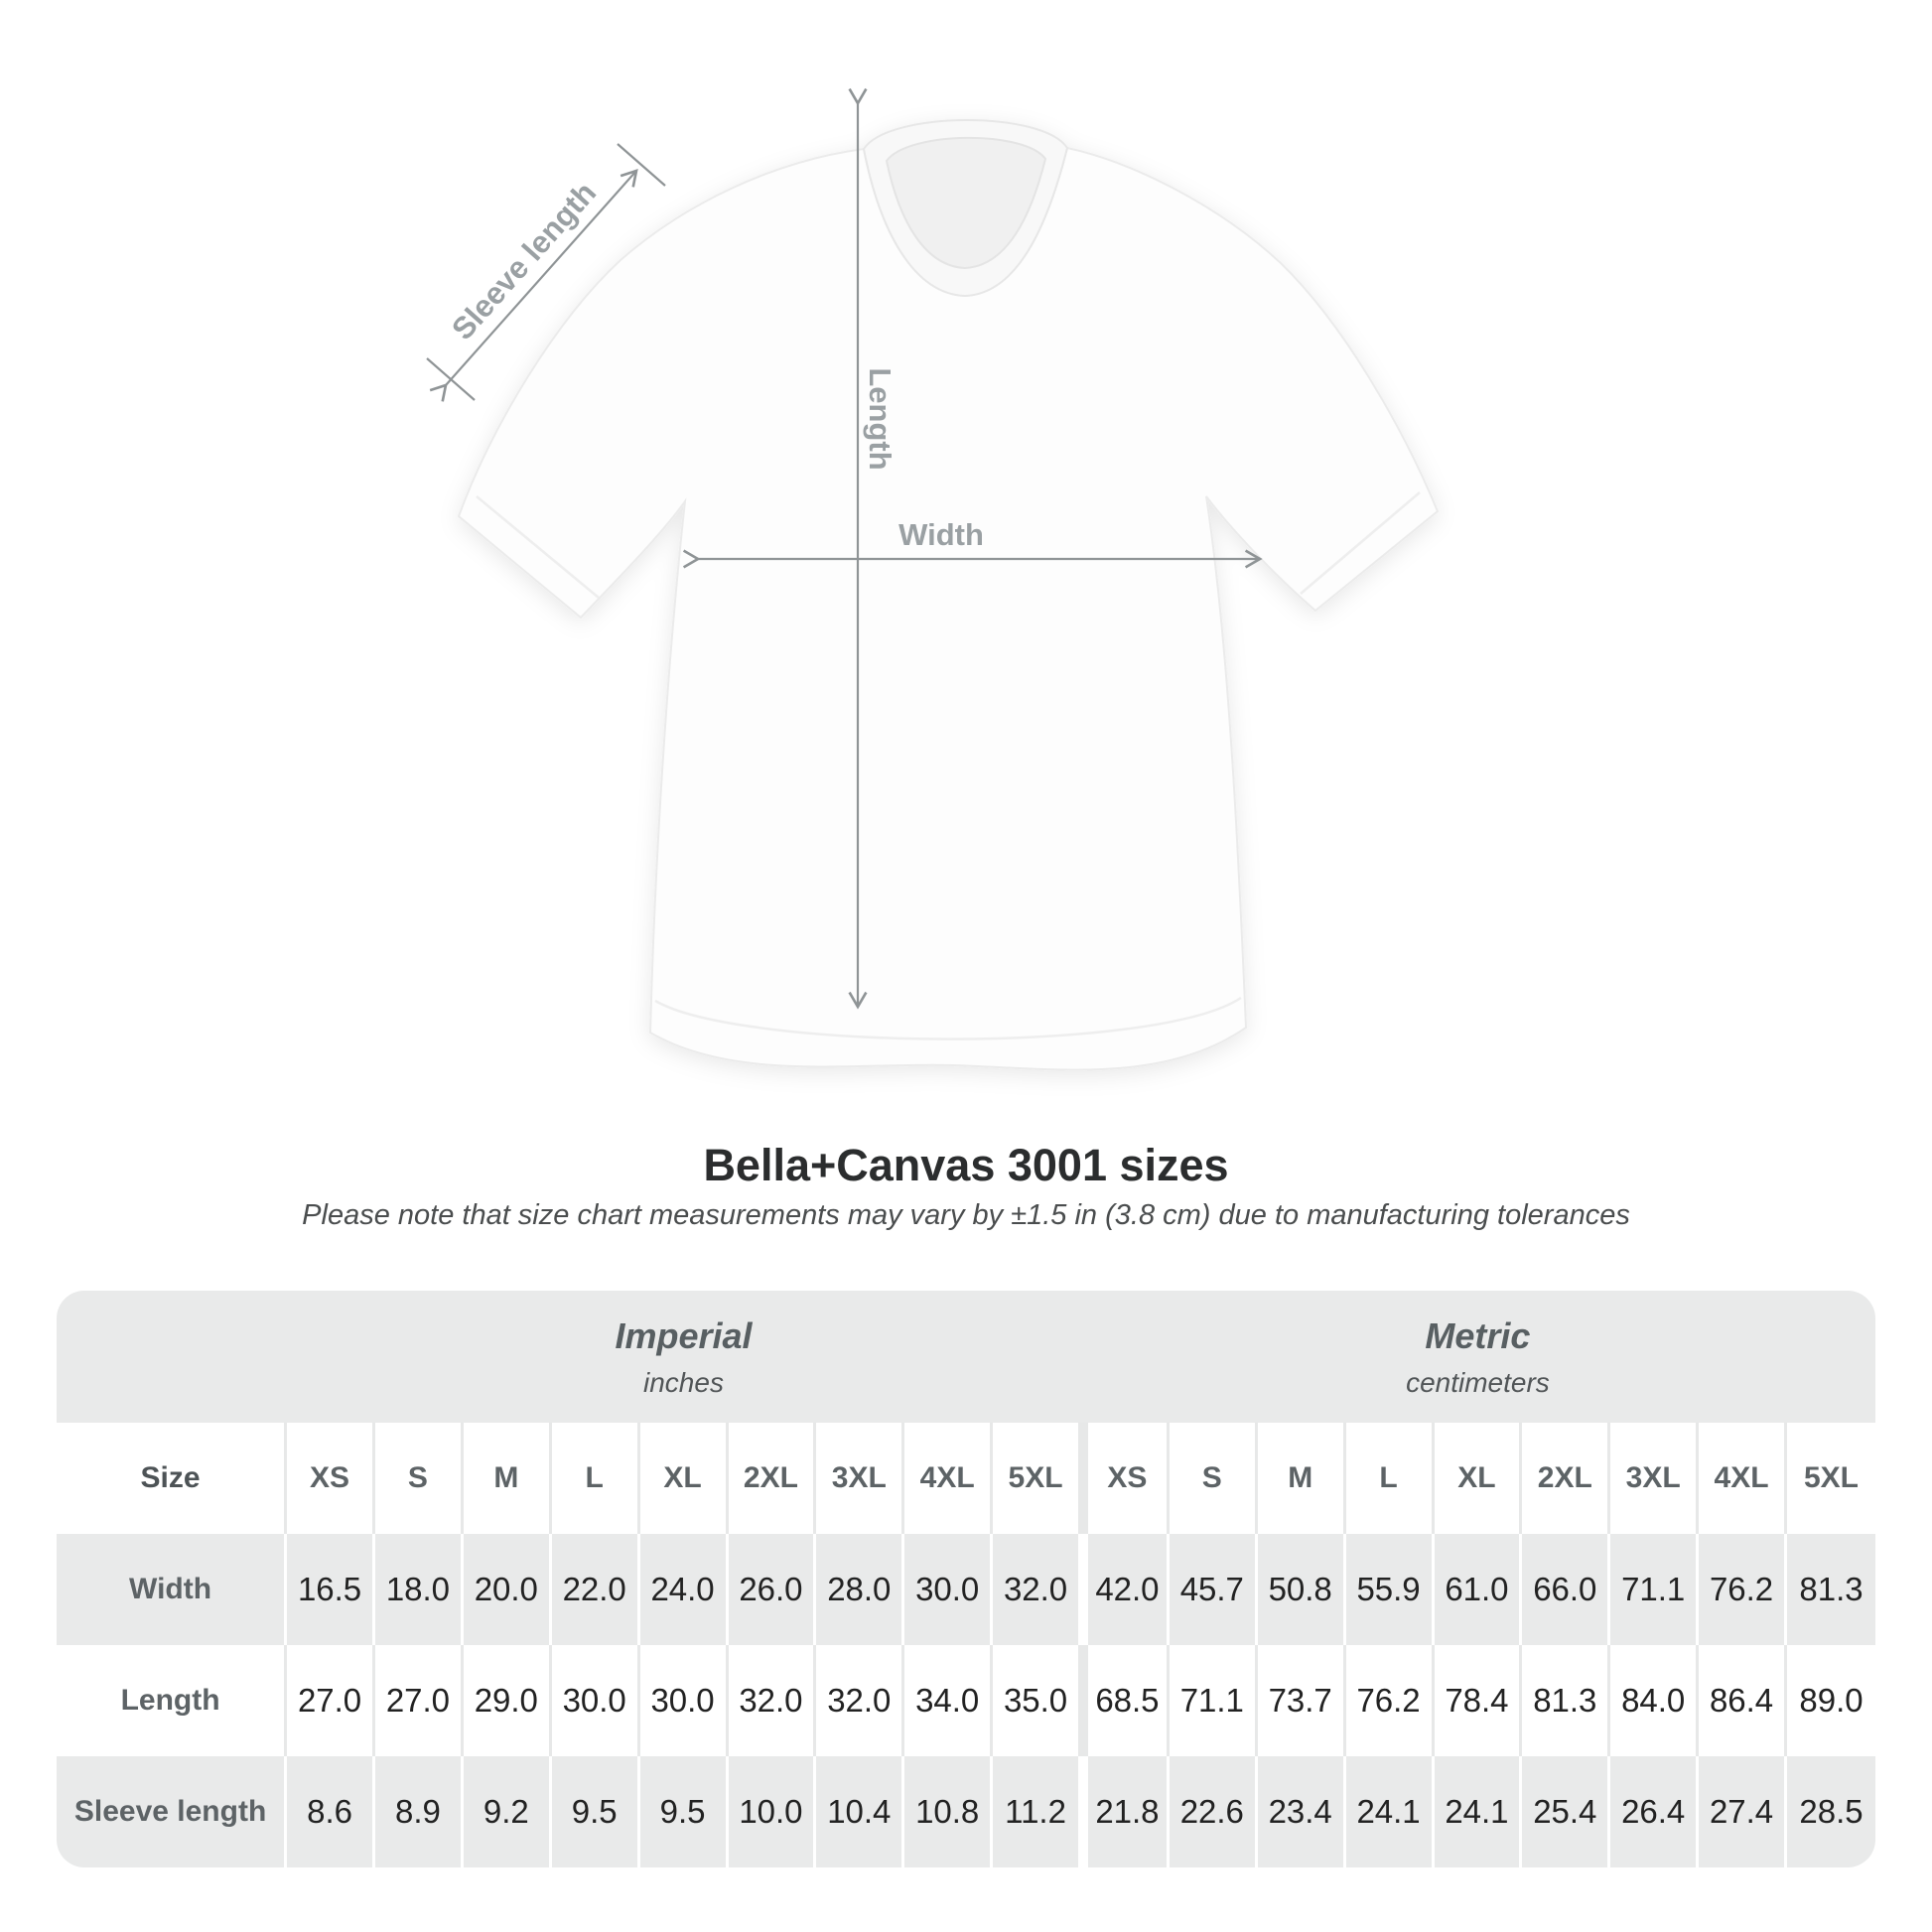 This screenshot has height=1932, width=1932. What do you see at coordinates (1566, 1478) in the screenshot?
I see `metric-size-2xl: 2XL` at bounding box center [1566, 1478].